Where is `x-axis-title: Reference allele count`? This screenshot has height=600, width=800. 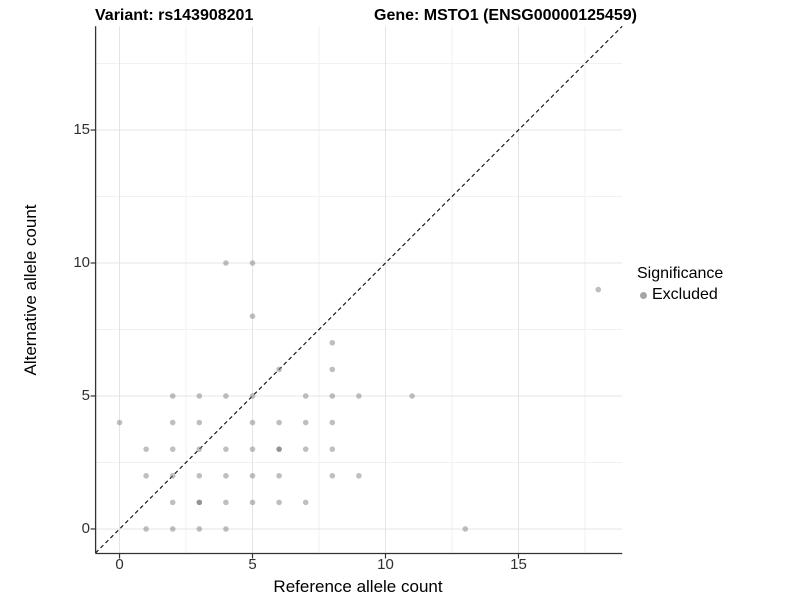 x-axis-title: Reference allele count is located at coordinates (358, 586).